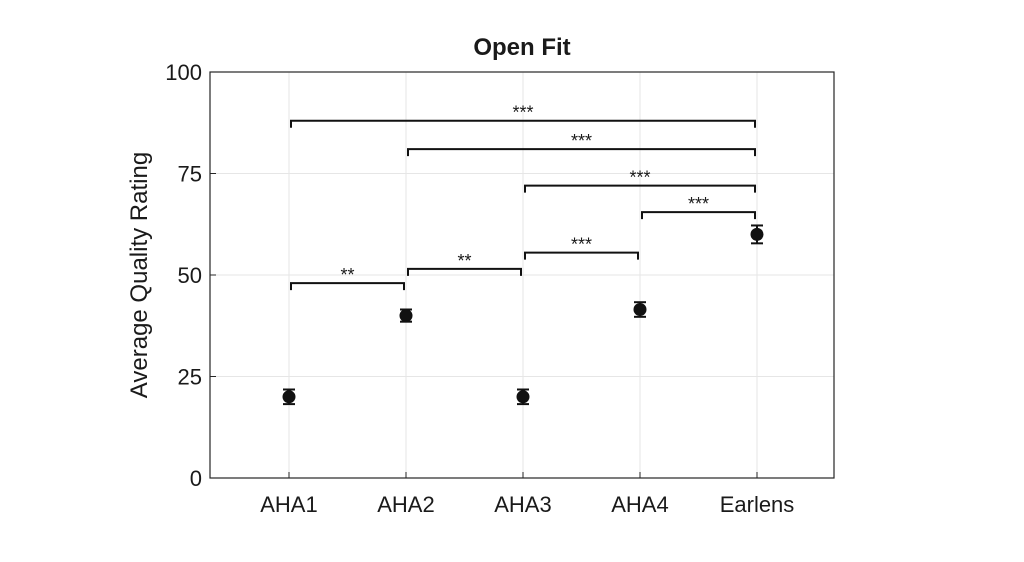 The width and height of the screenshot is (1024, 562). Describe the element at coordinates (196, 478) in the screenshot. I see `y-tick-label: 0` at that location.